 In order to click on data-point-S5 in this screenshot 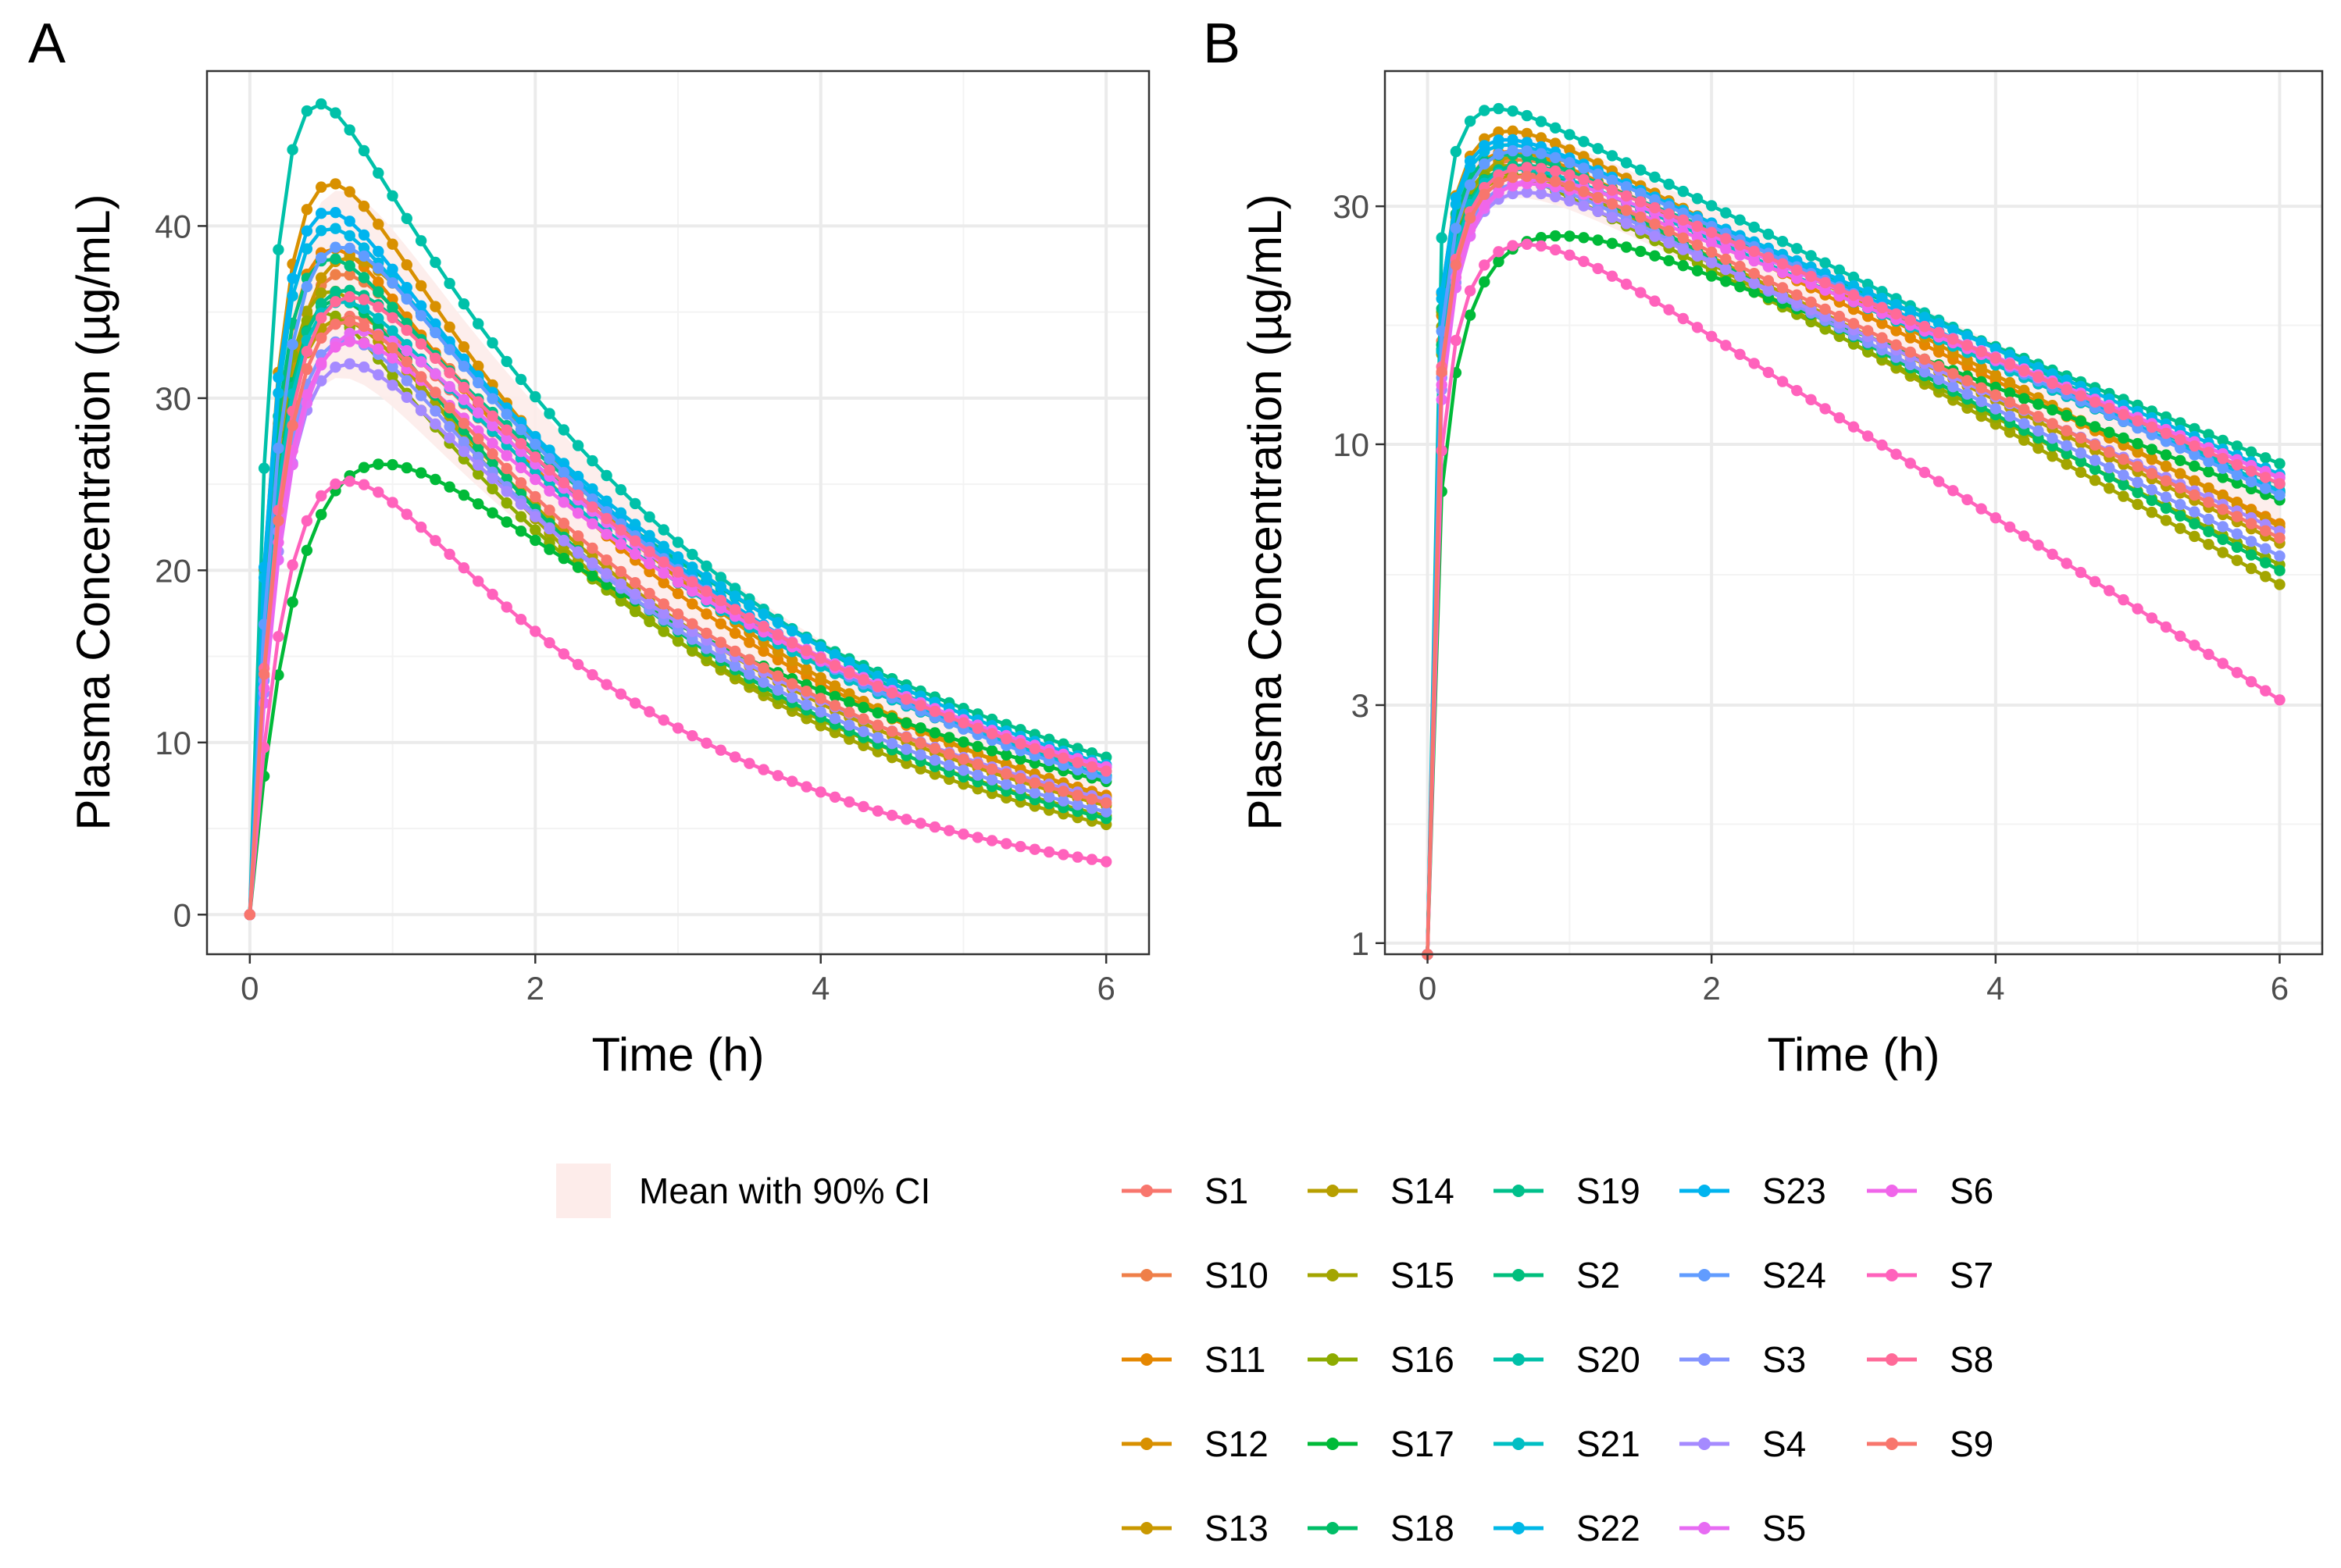, I will do `click(421, 362)`.